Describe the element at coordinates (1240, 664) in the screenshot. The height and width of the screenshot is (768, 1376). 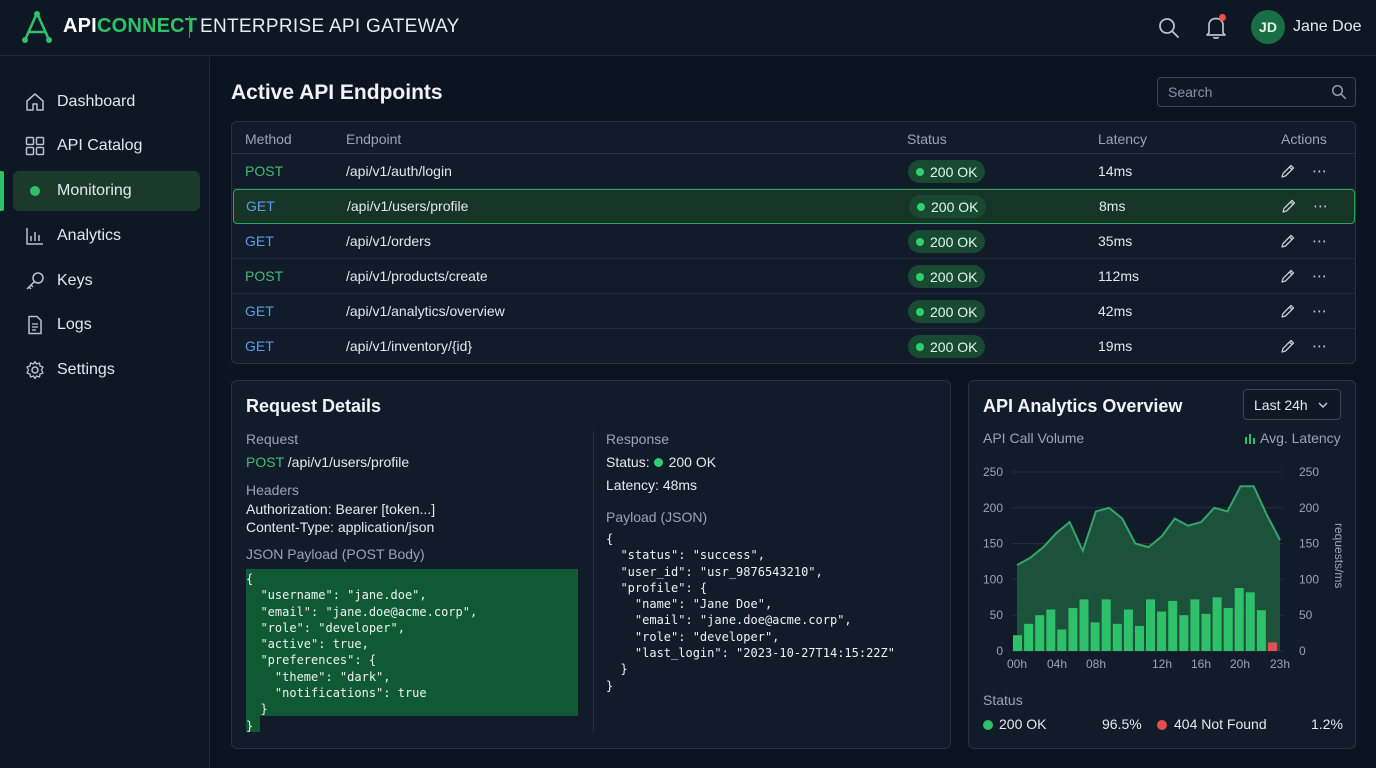
I see `x-tick-label: 20h` at that location.